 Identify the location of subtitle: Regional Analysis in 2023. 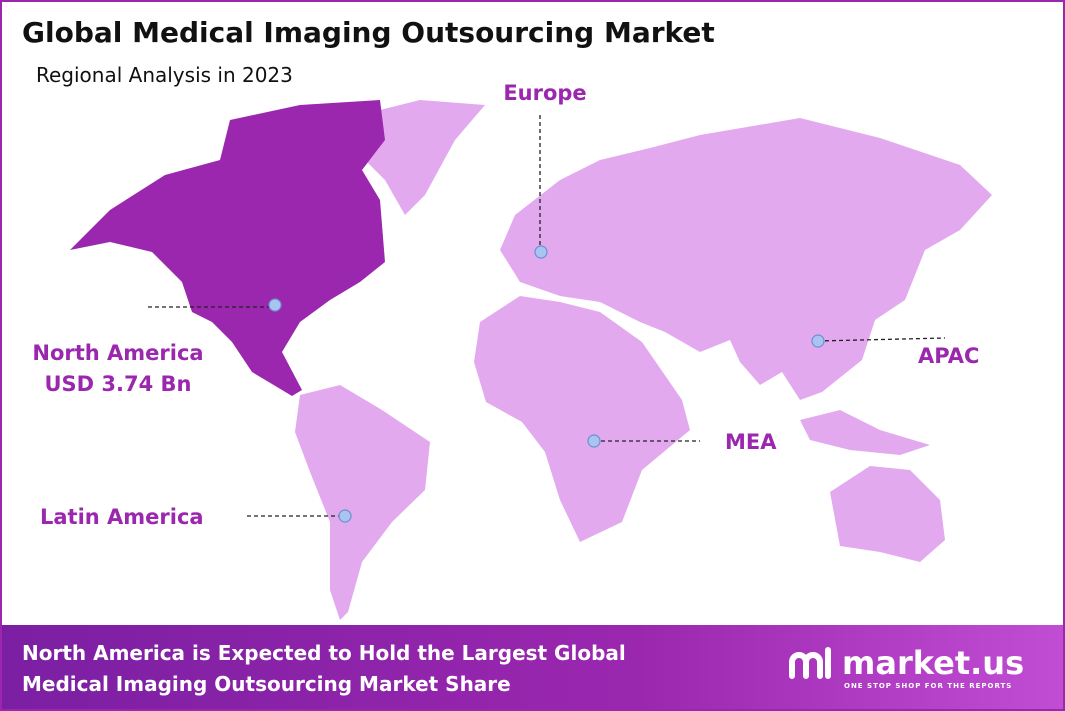
(164, 75).